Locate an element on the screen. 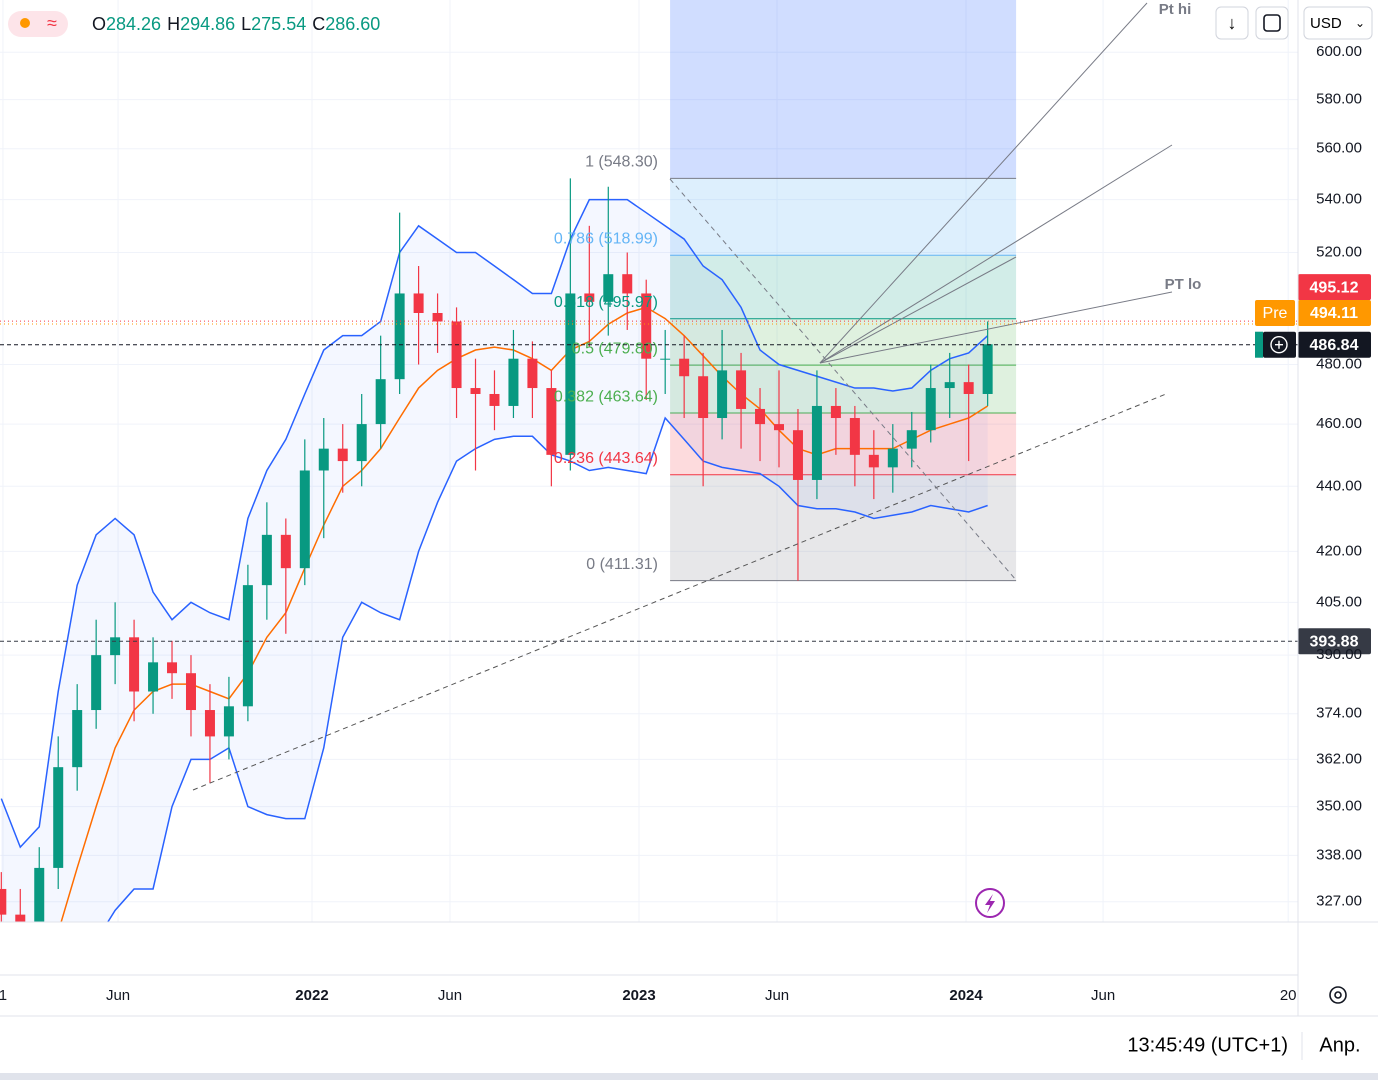  fullscreen-icon is located at coordinates (1272, 23).